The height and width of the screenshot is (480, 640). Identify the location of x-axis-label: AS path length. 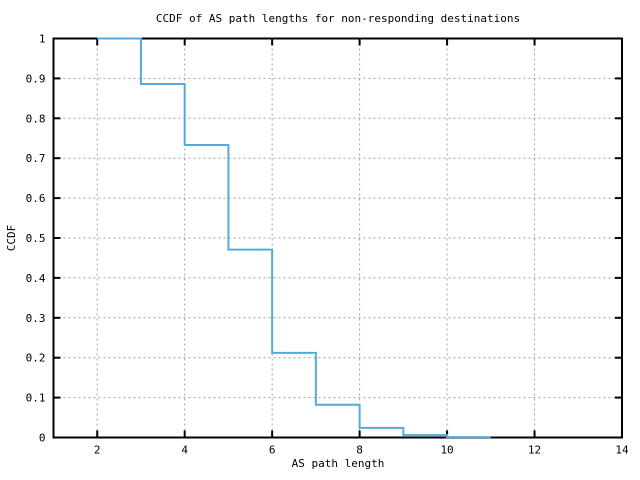
(338, 463).